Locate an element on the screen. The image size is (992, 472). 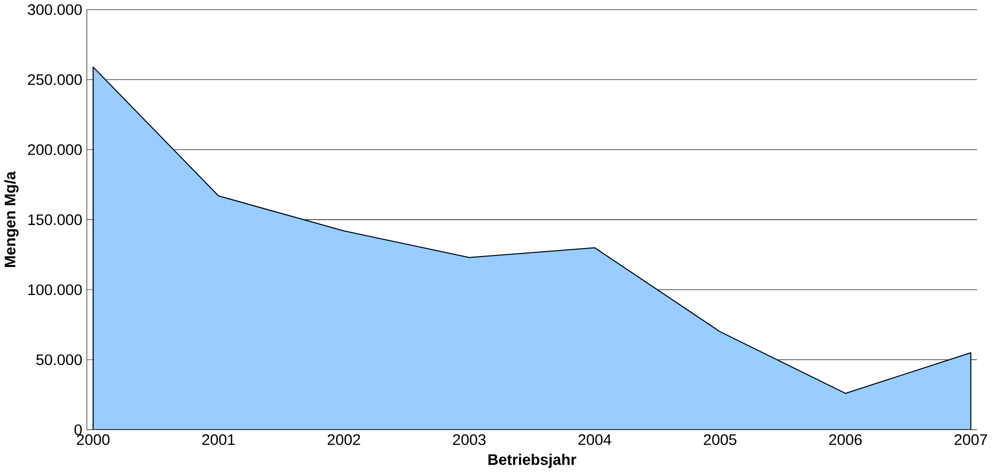
x-tick-label: 2005 is located at coordinates (720, 439).